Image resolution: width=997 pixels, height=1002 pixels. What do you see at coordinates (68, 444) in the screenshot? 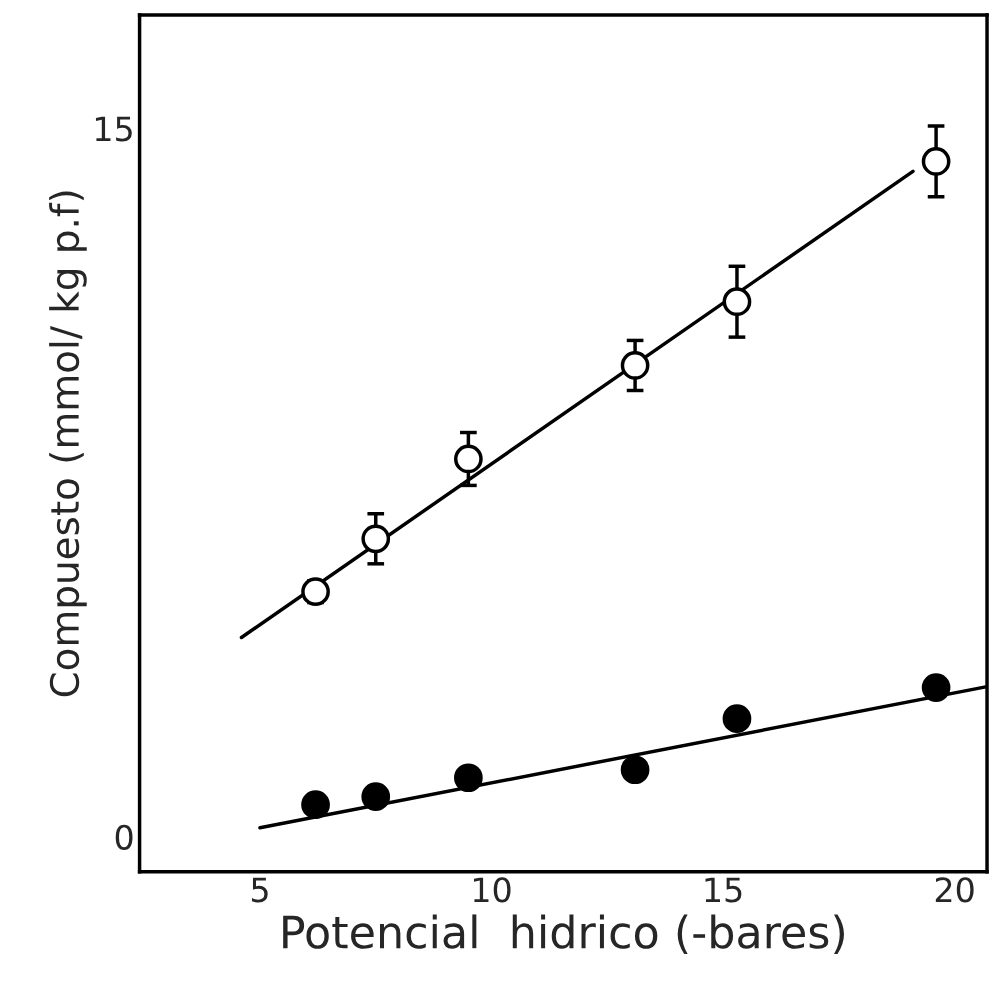
I see `y-axis-title: Compuesto (mmol/ kg p.f)` at bounding box center [68, 444].